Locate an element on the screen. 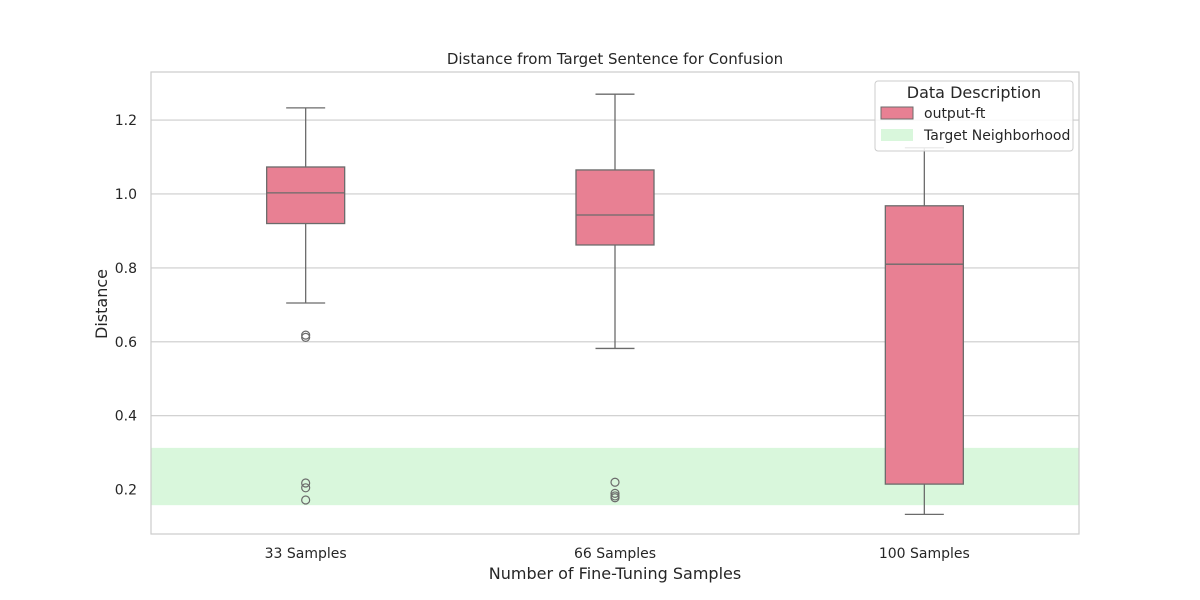 The height and width of the screenshot is (600, 1200). y-tick-label: 1.0 is located at coordinates (126, 195).